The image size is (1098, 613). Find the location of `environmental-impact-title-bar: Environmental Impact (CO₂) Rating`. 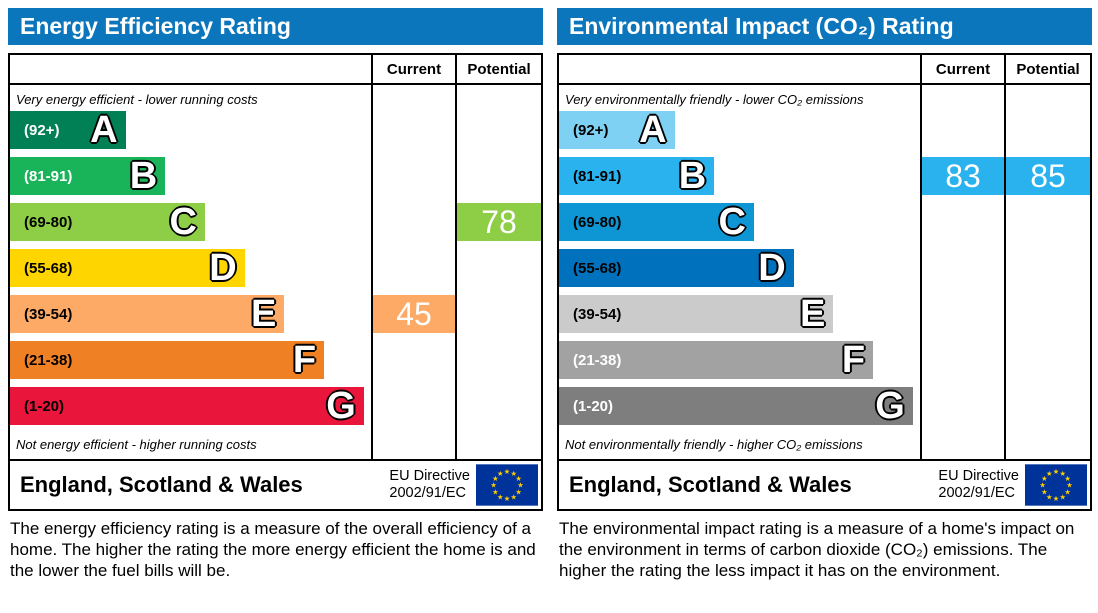

environmental-impact-title-bar: Environmental Impact (CO₂) Rating is located at coordinates (824, 26).